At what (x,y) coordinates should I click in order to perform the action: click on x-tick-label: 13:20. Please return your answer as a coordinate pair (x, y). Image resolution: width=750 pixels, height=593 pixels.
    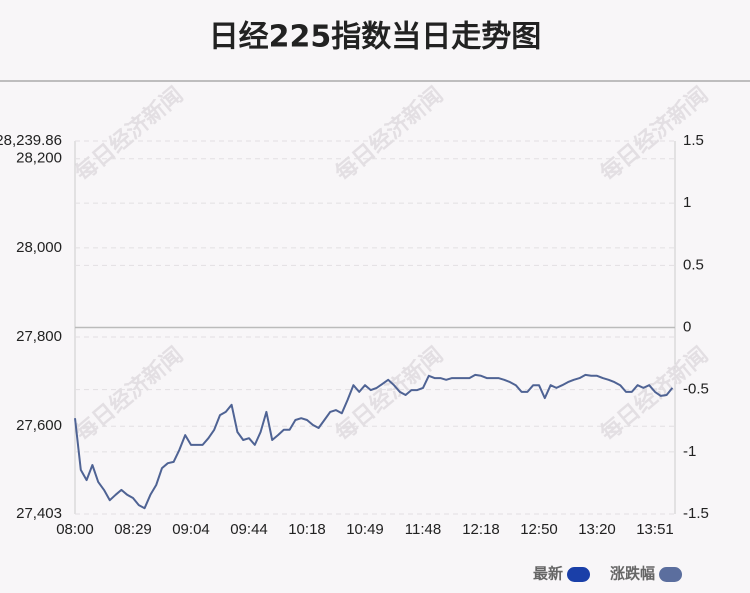
    Looking at the image, I should click on (597, 529).